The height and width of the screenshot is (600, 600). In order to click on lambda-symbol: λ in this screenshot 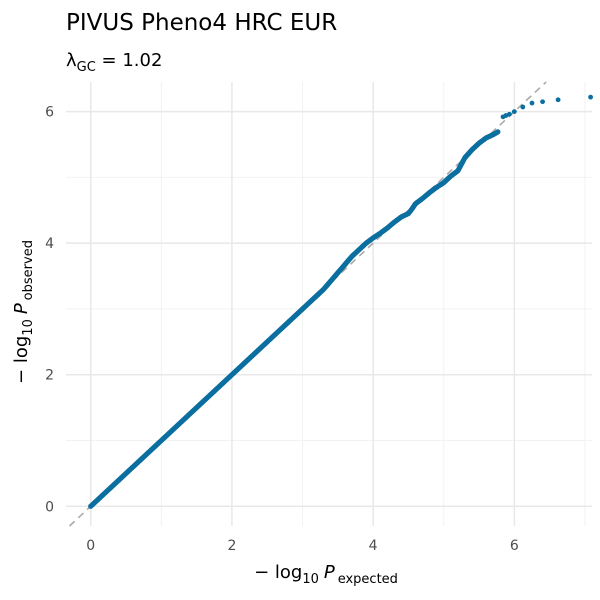, I will do `click(71, 60)`.